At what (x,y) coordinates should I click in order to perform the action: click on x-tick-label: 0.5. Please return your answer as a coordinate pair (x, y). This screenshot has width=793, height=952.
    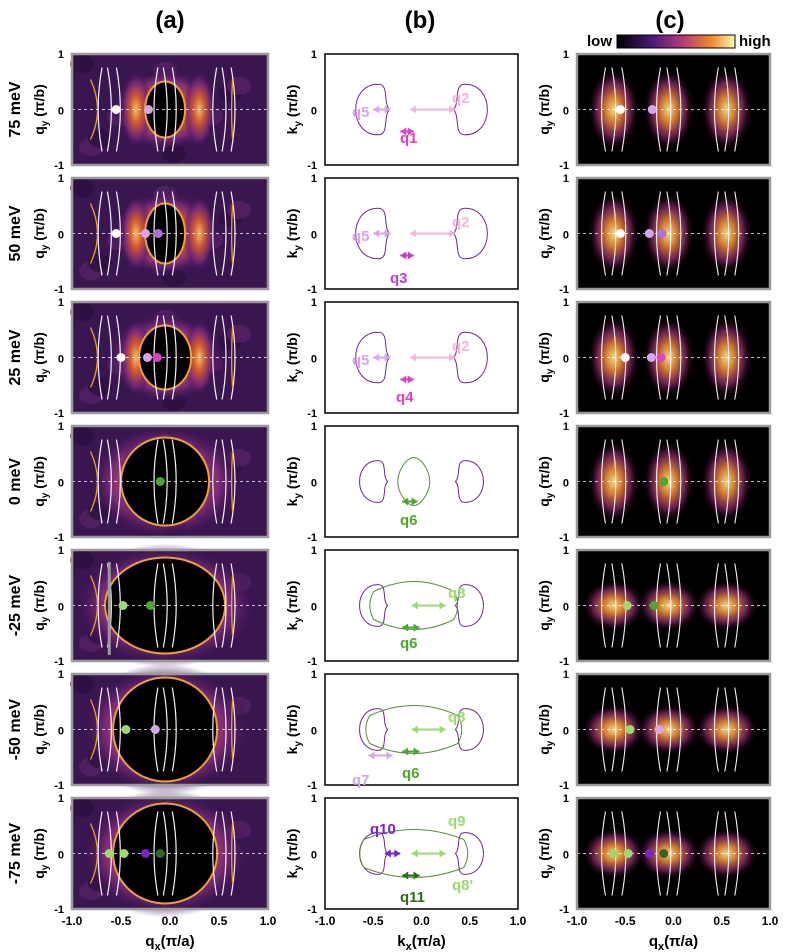
    Looking at the image, I should click on (721, 921).